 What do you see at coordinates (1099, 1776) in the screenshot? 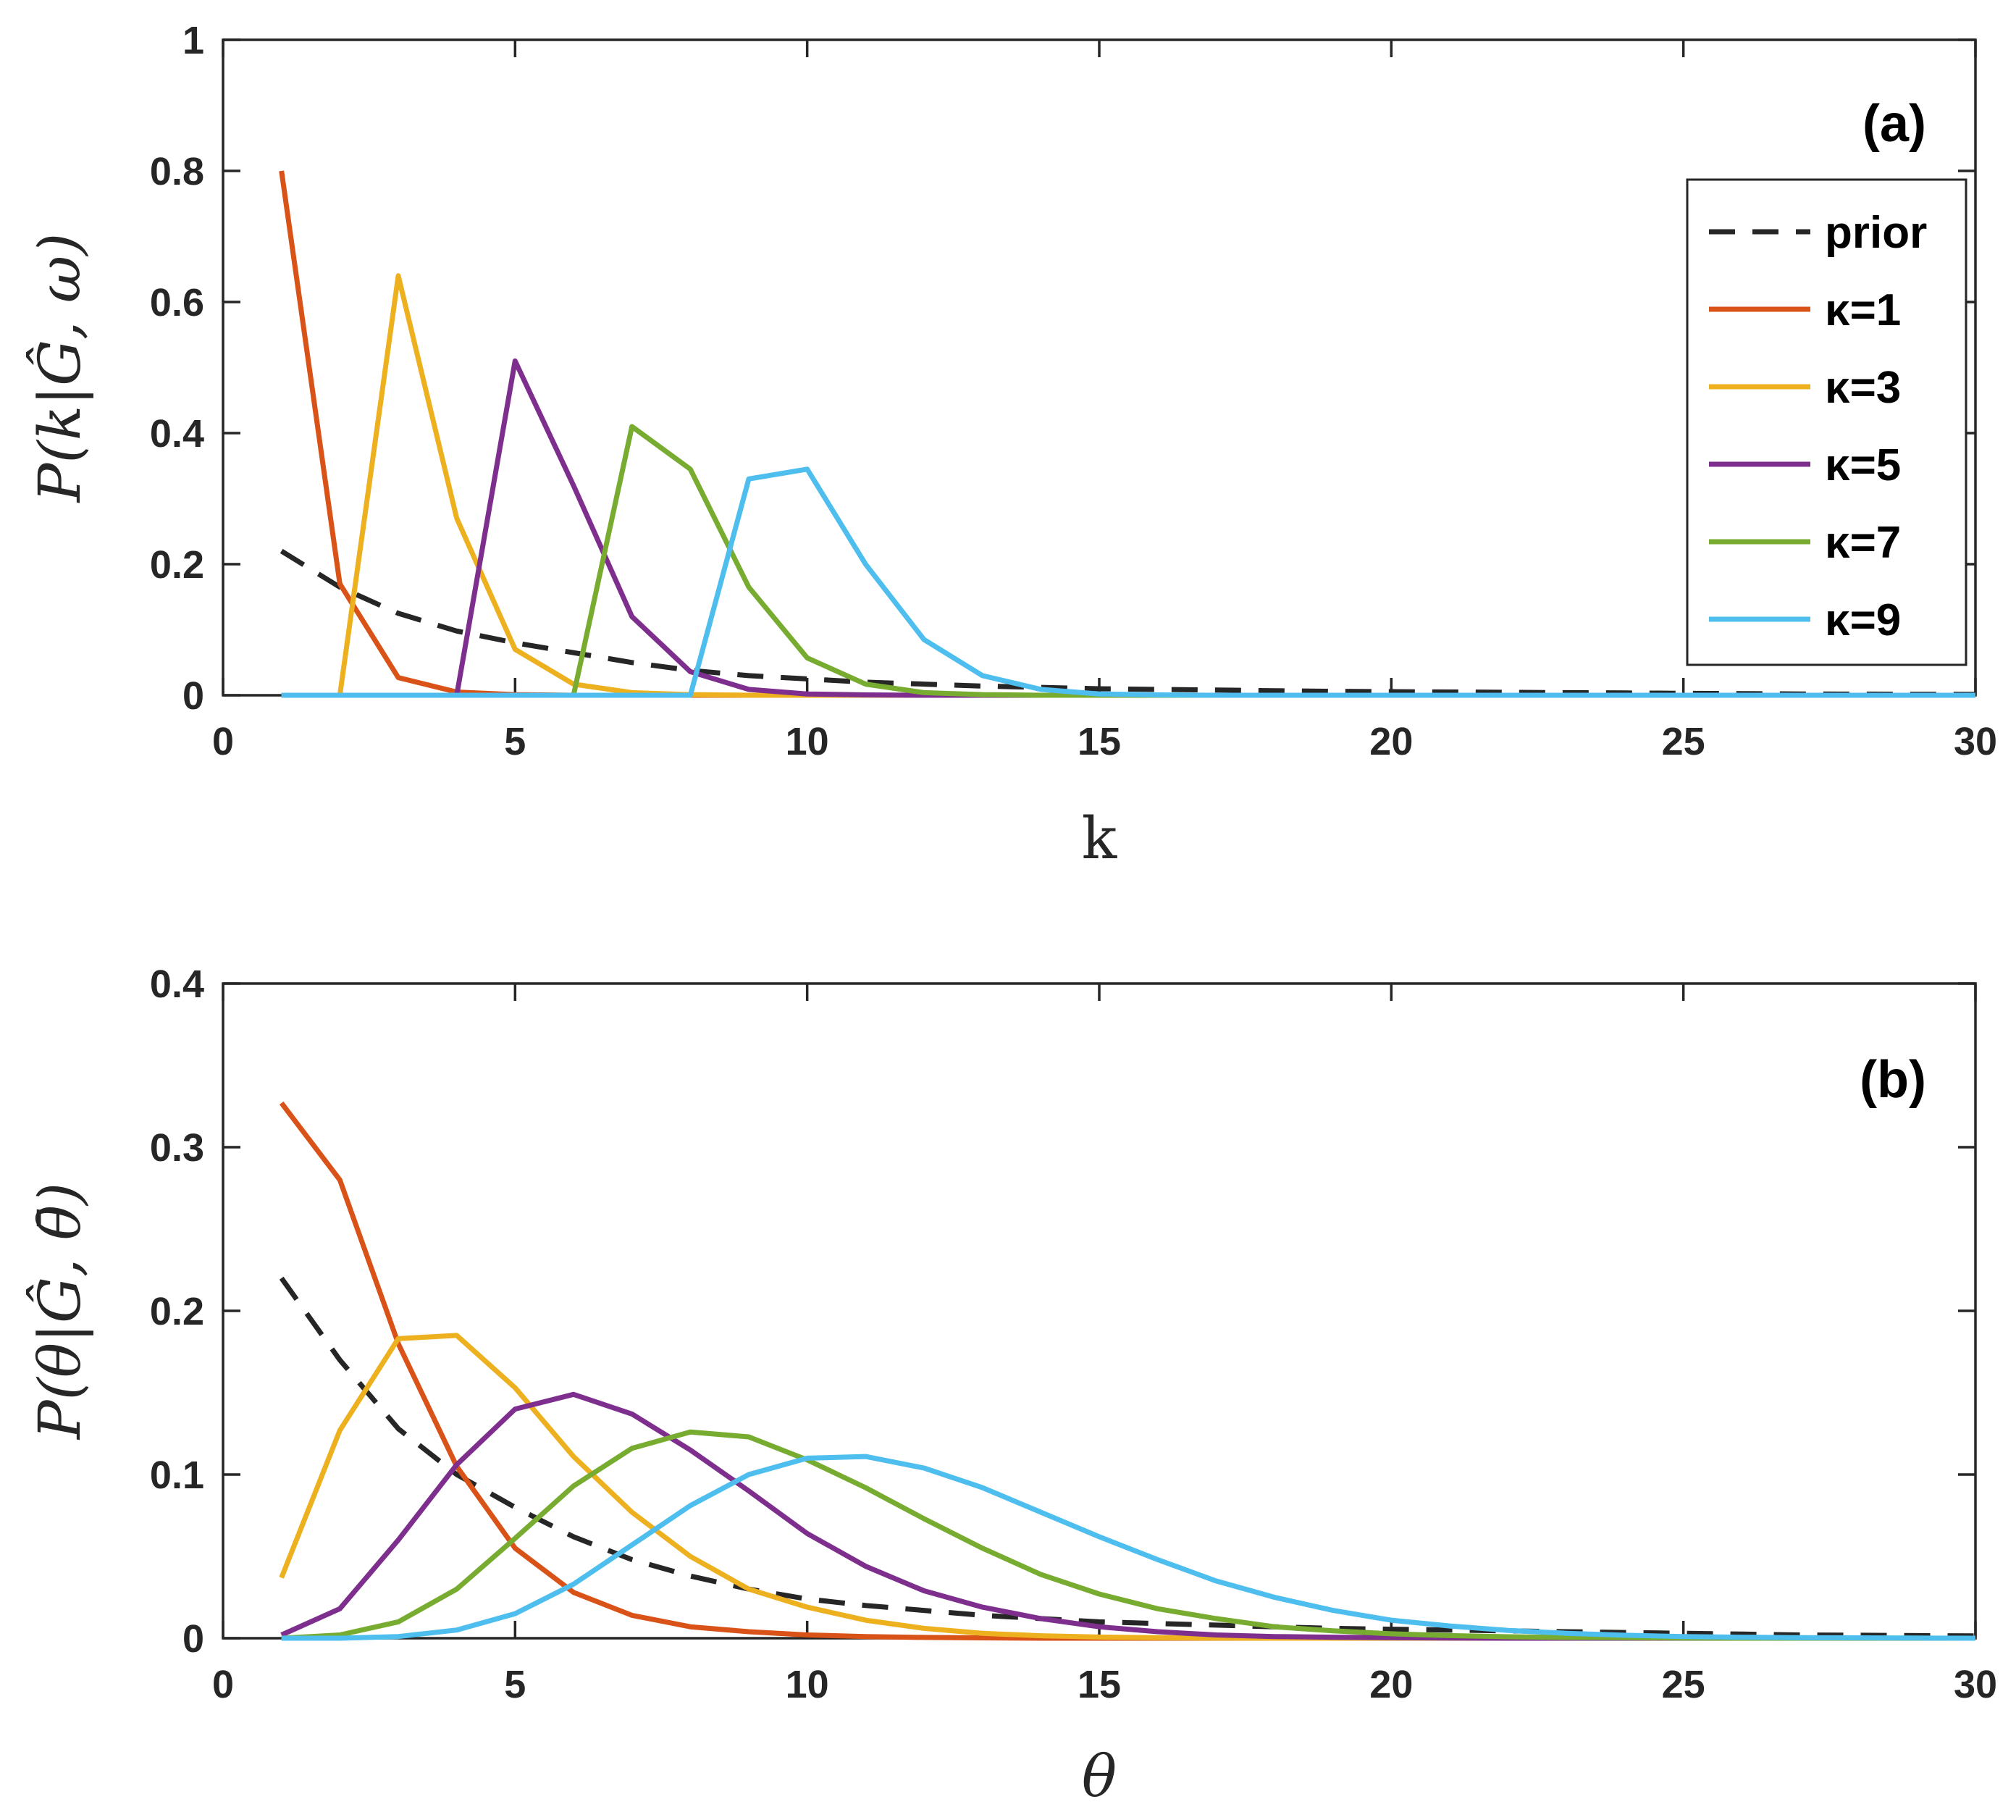
I see `x-axis-title: θ` at bounding box center [1099, 1776].